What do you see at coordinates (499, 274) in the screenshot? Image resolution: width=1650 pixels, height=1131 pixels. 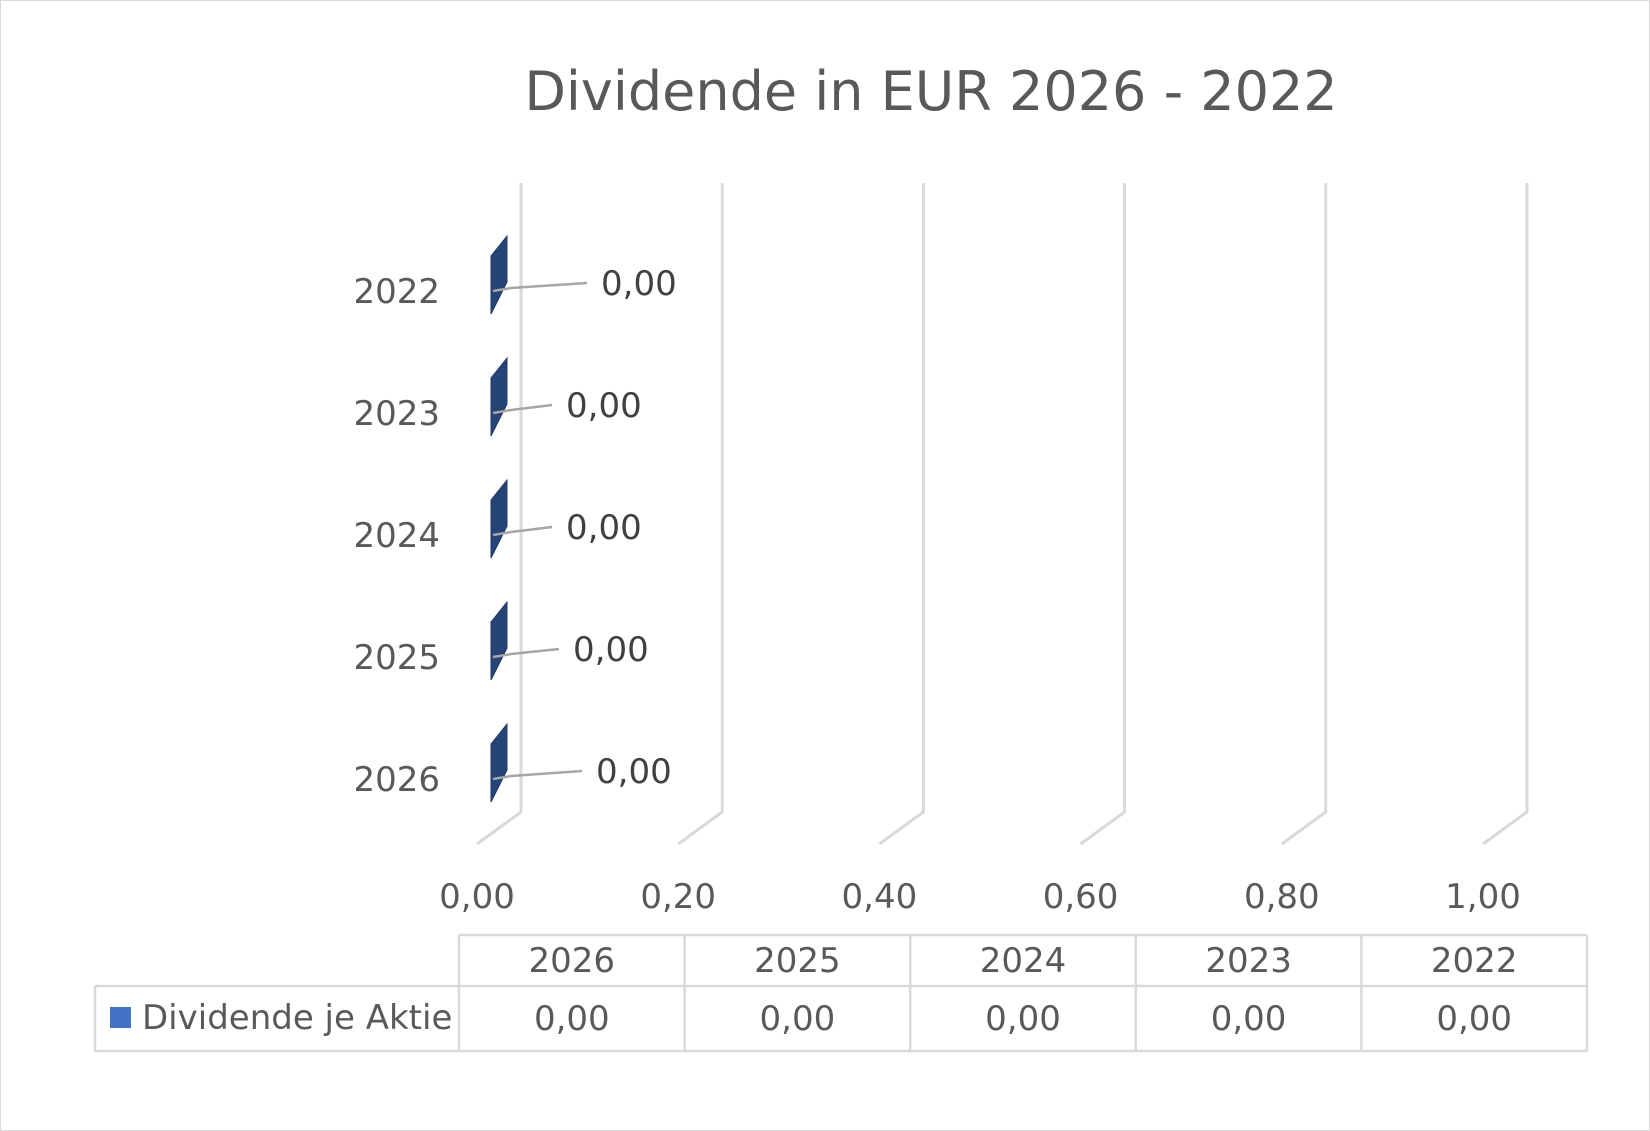 I see `bar-2022` at bounding box center [499, 274].